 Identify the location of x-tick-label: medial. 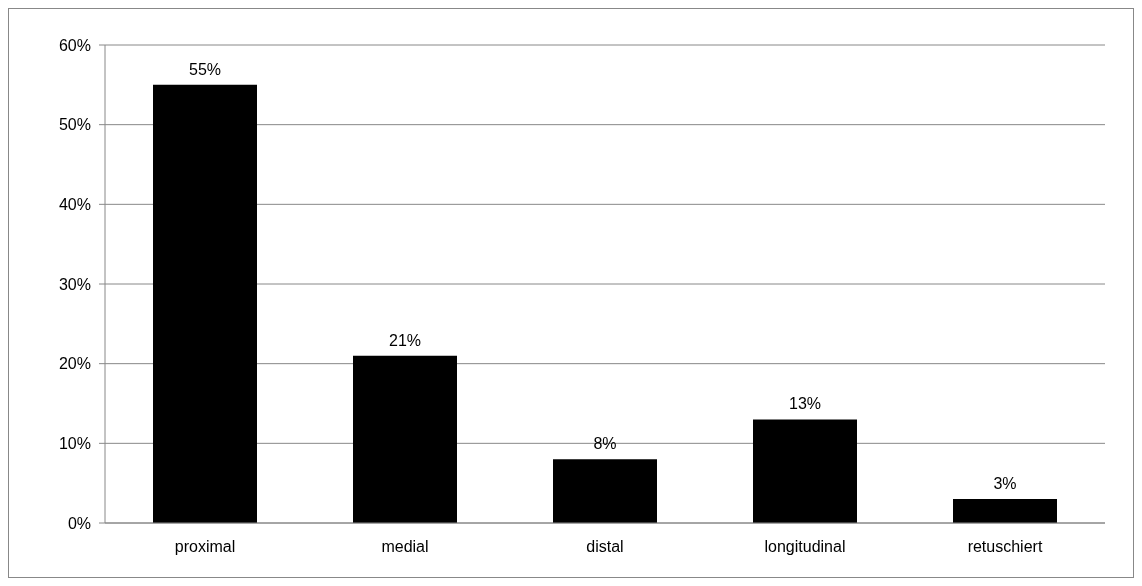
(405, 547).